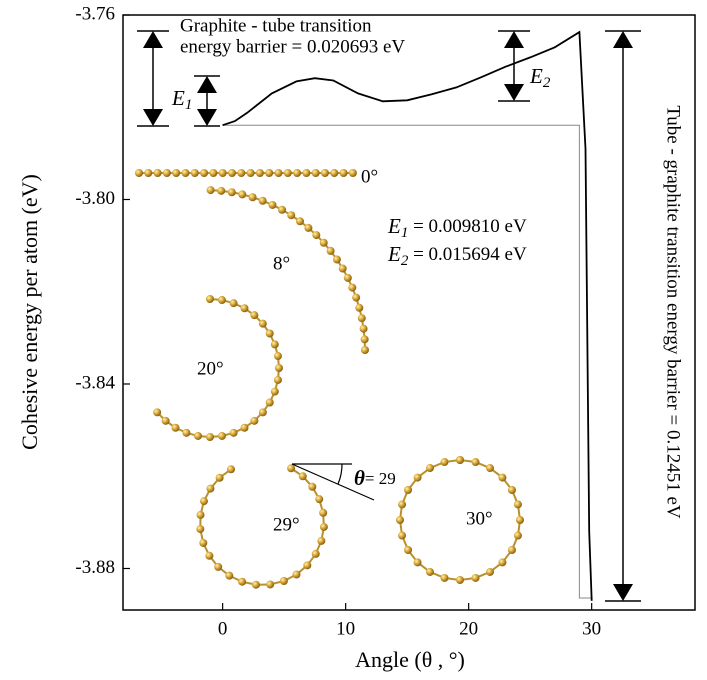 The width and height of the screenshot is (707, 680). Describe the element at coordinates (345, 628) in the screenshot. I see `x-tick-label: 10` at that location.